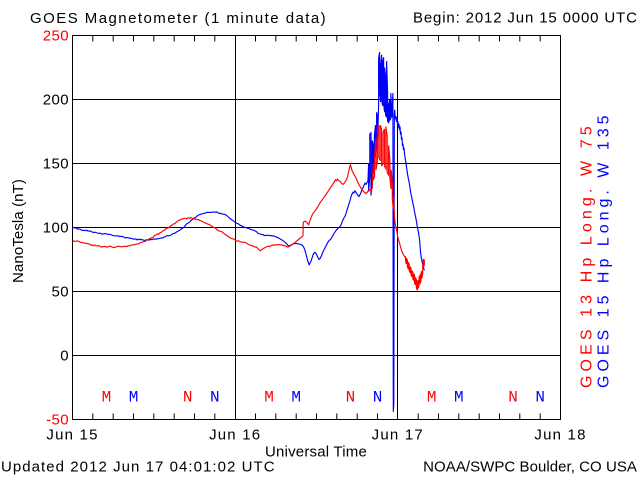 The height and width of the screenshot is (480, 640). Describe the element at coordinates (587, 255) in the screenshot. I see `svg-text: GOES 13 Hp Long. W 75` at that location.